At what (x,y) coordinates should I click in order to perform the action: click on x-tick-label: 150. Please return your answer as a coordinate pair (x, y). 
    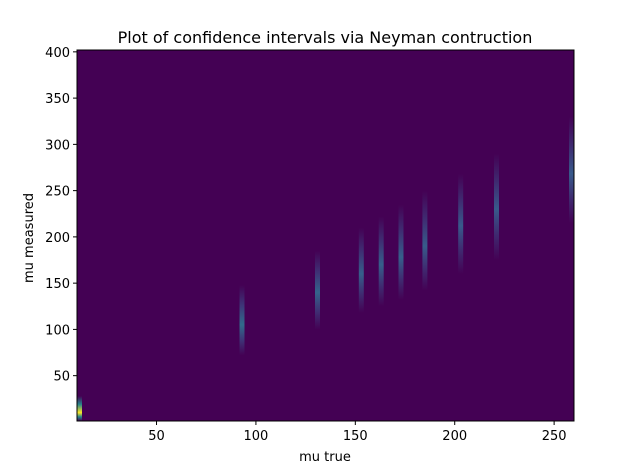
    Looking at the image, I should click on (355, 436).